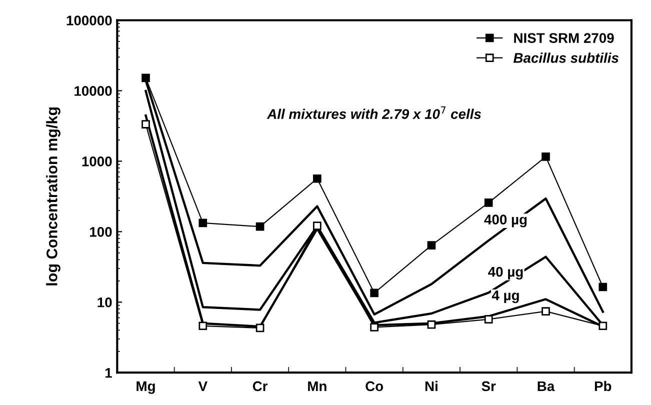 This screenshot has width=651, height=405. What do you see at coordinates (564, 38) in the screenshot?
I see `legend-label: NIST SRM 2709` at bounding box center [564, 38].